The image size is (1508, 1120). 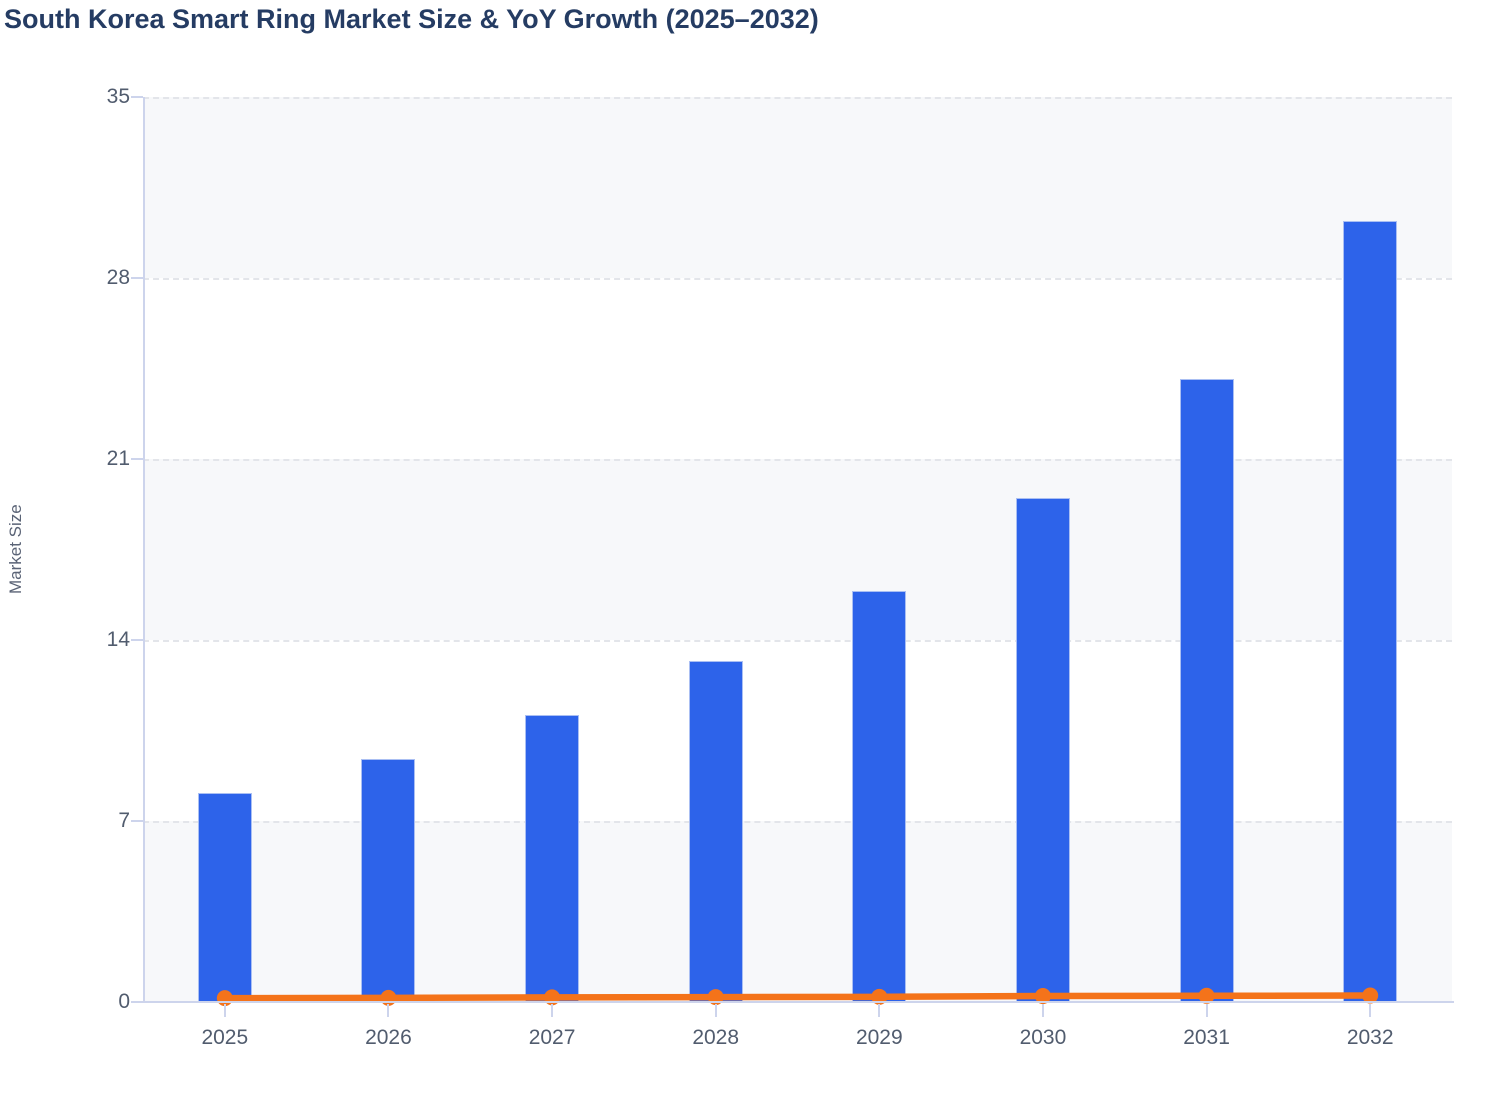 What do you see at coordinates (224, 897) in the screenshot?
I see `market-size-bar-2025` at bounding box center [224, 897].